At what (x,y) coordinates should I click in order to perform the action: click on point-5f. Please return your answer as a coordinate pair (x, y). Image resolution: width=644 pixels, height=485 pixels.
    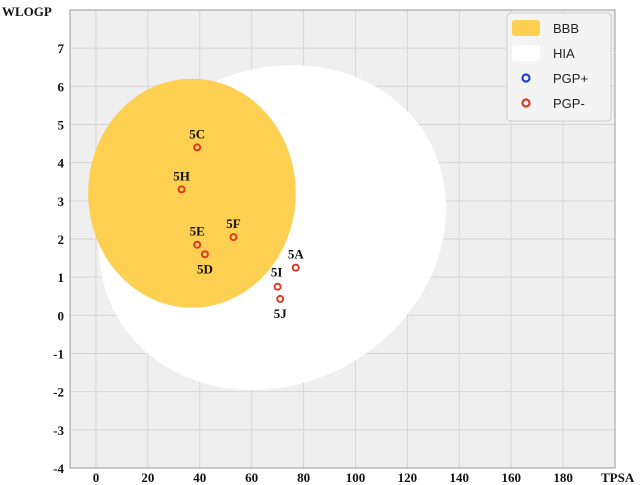
    Looking at the image, I should click on (233, 237).